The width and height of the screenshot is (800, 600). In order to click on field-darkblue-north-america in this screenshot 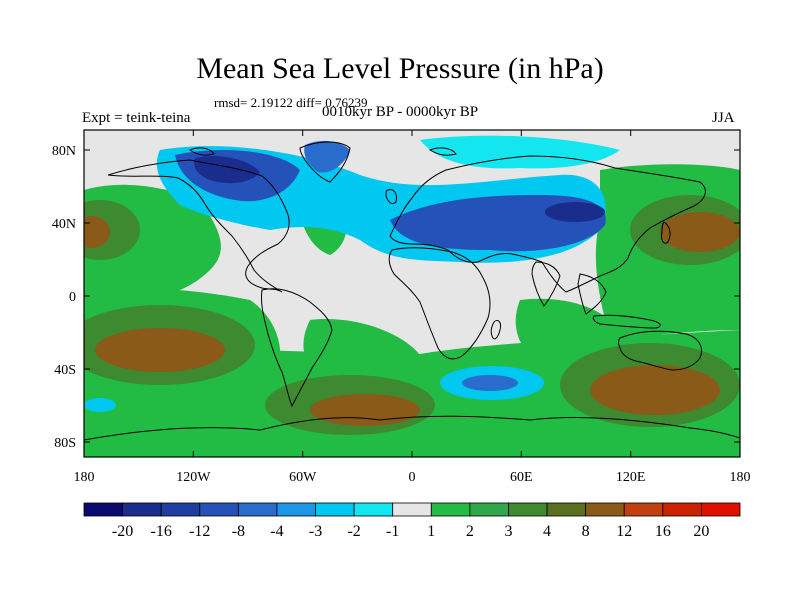, I will do `click(227, 169)`.